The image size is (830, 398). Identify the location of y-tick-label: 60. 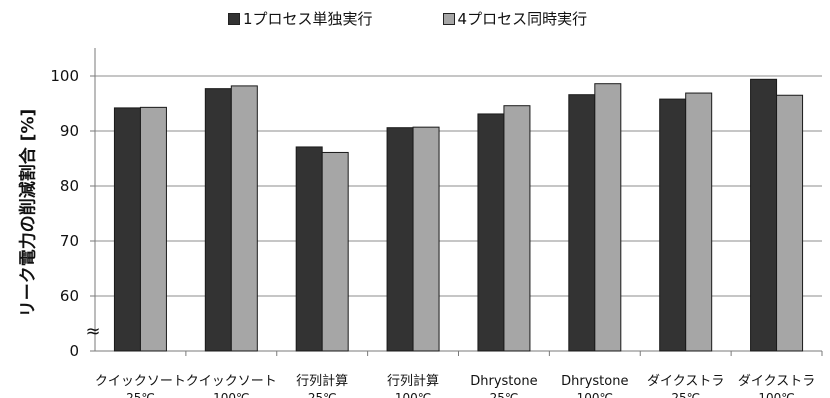
(69, 296).